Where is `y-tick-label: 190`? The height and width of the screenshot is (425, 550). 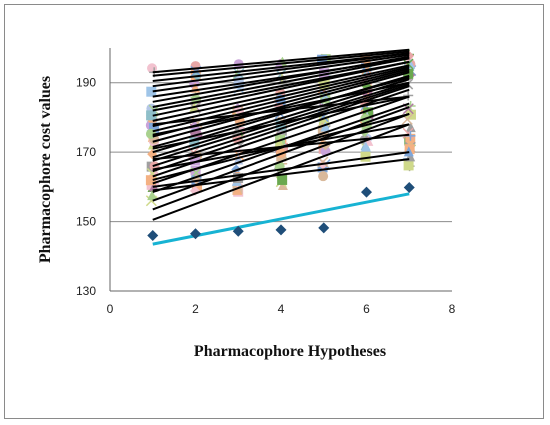
y-tick-label: 190 is located at coordinates (86, 83).